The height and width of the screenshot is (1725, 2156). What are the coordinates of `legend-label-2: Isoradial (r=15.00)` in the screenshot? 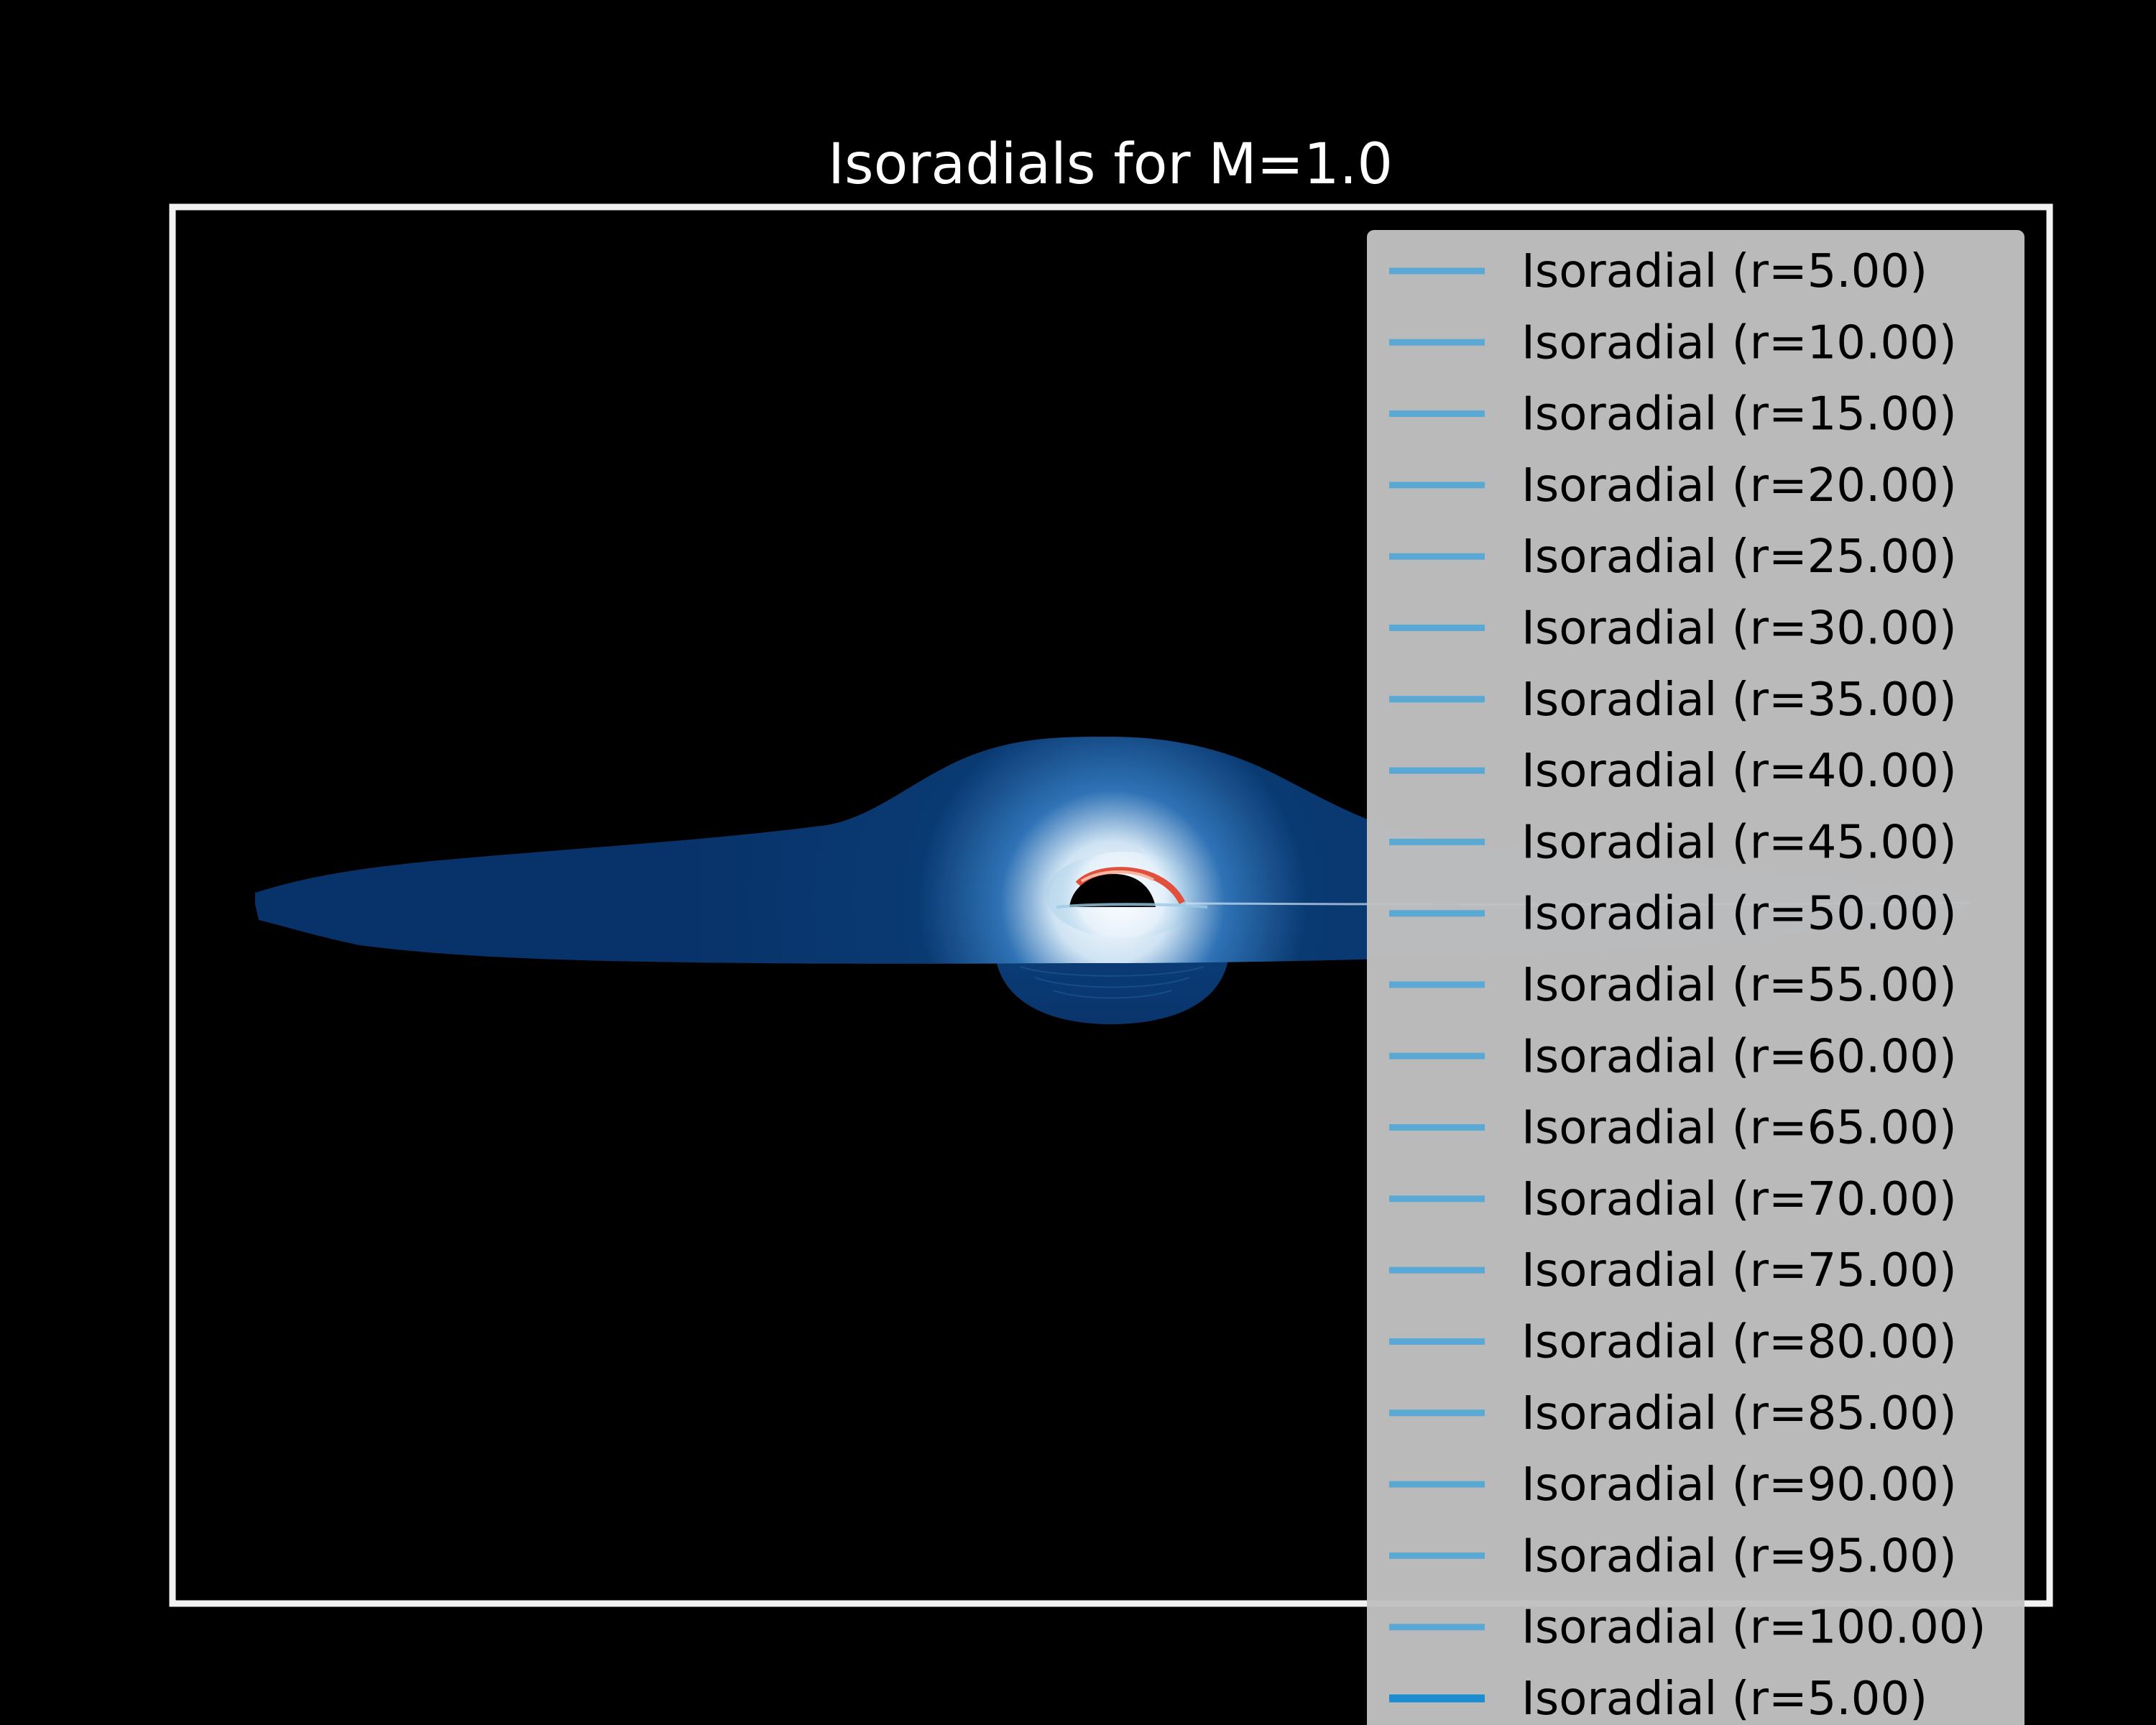 It's located at (1739, 414).